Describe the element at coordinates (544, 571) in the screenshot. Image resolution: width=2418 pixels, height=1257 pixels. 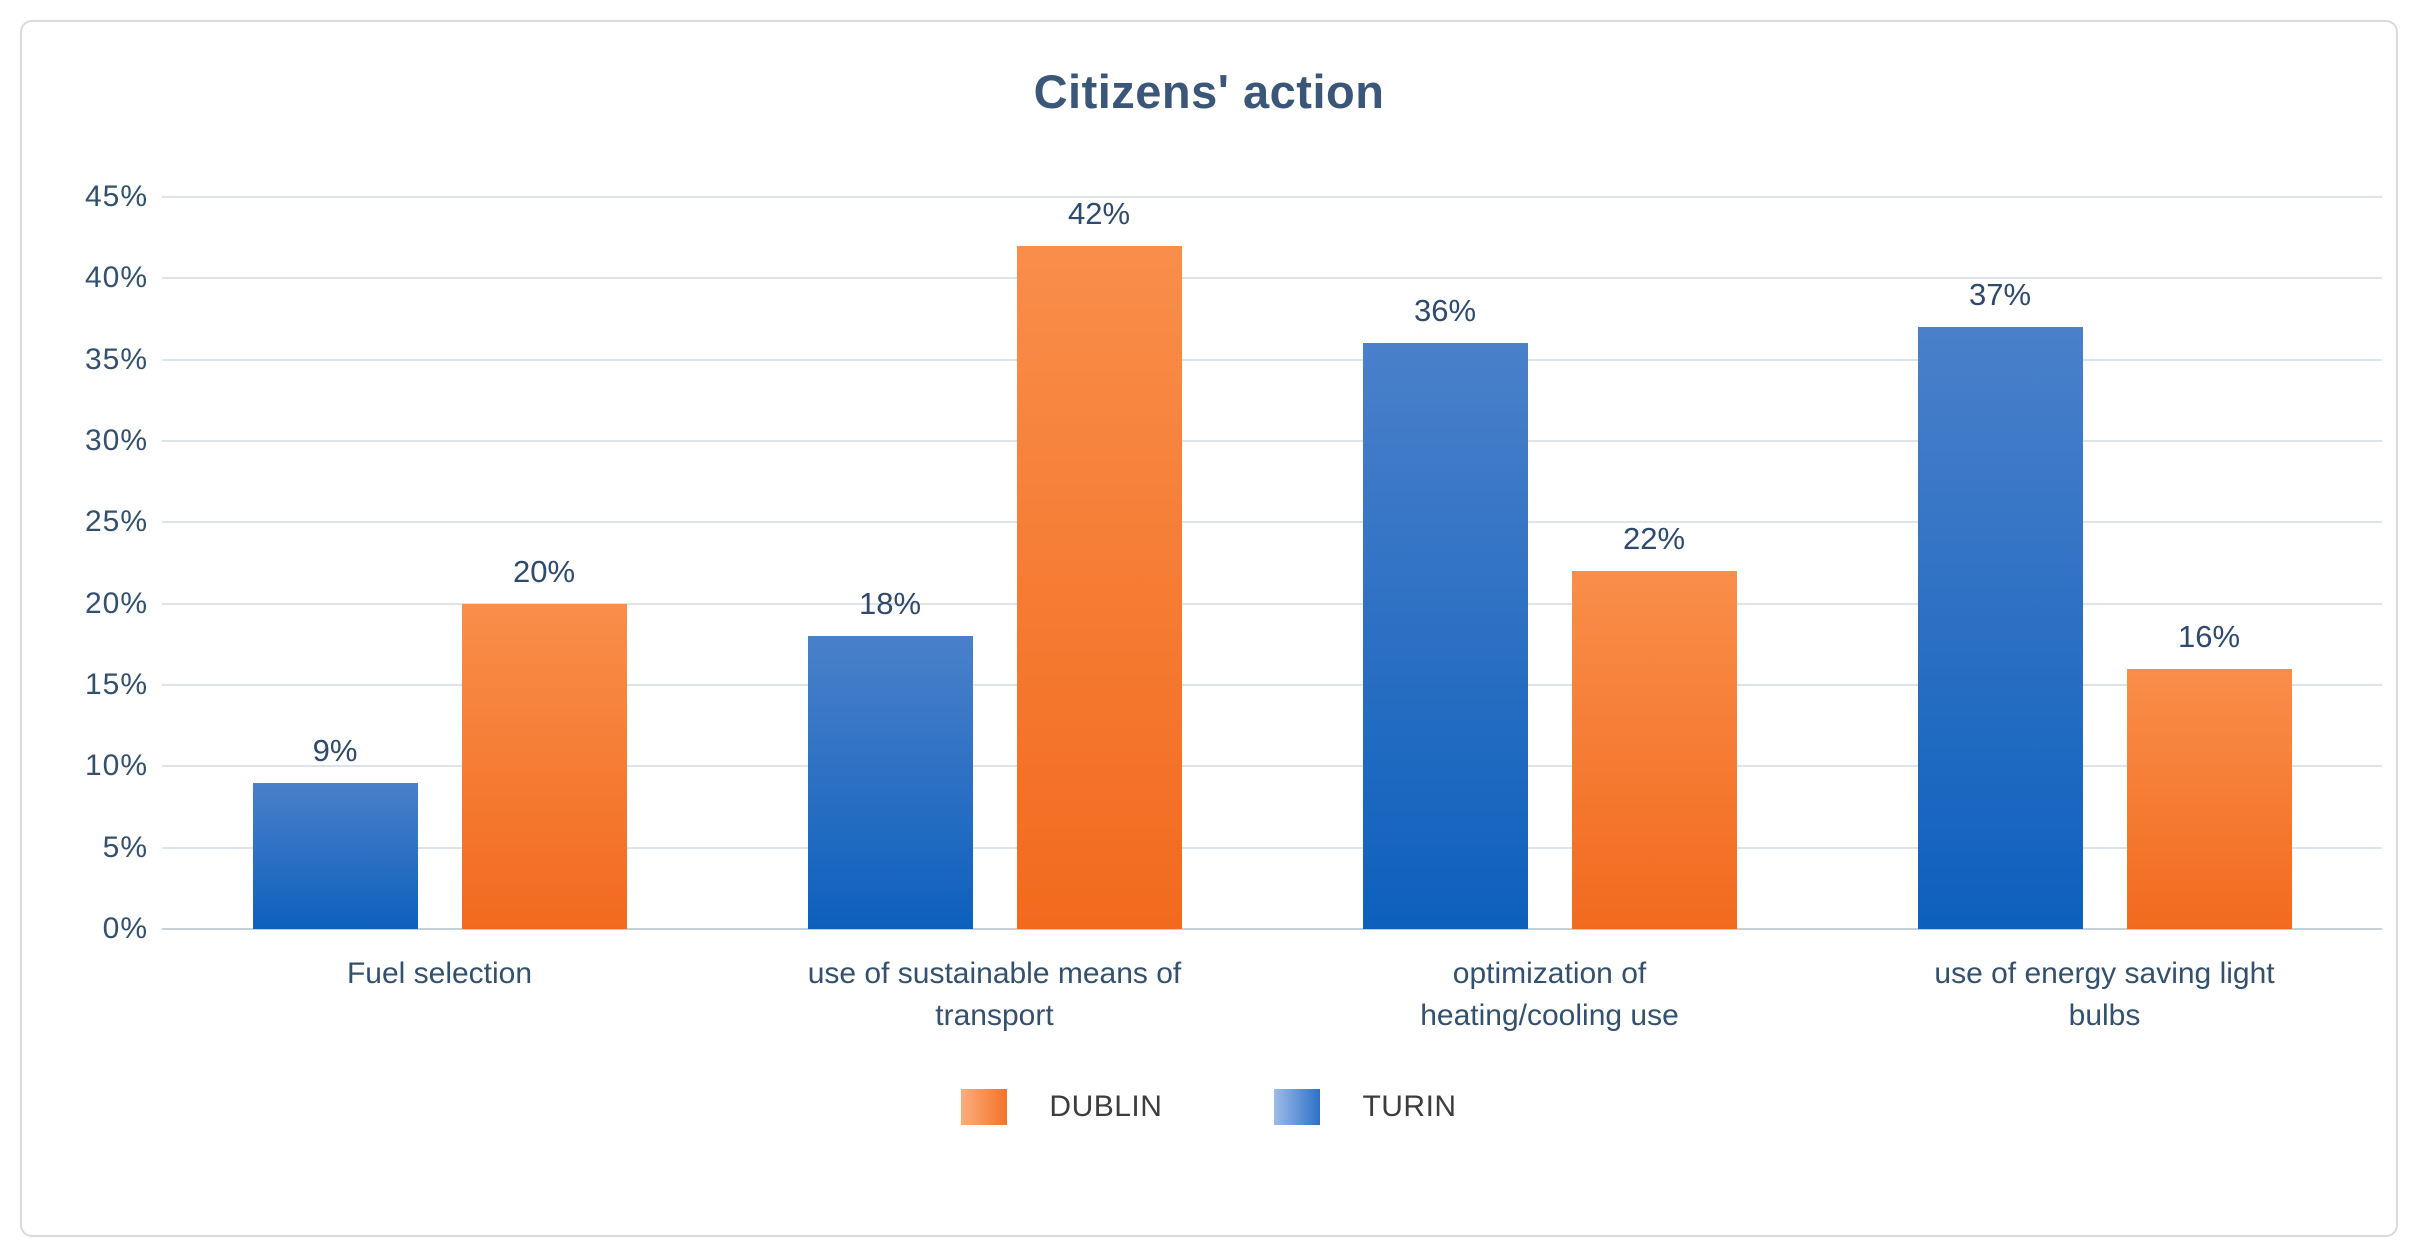
I see `bar-value-label: 20%` at that location.